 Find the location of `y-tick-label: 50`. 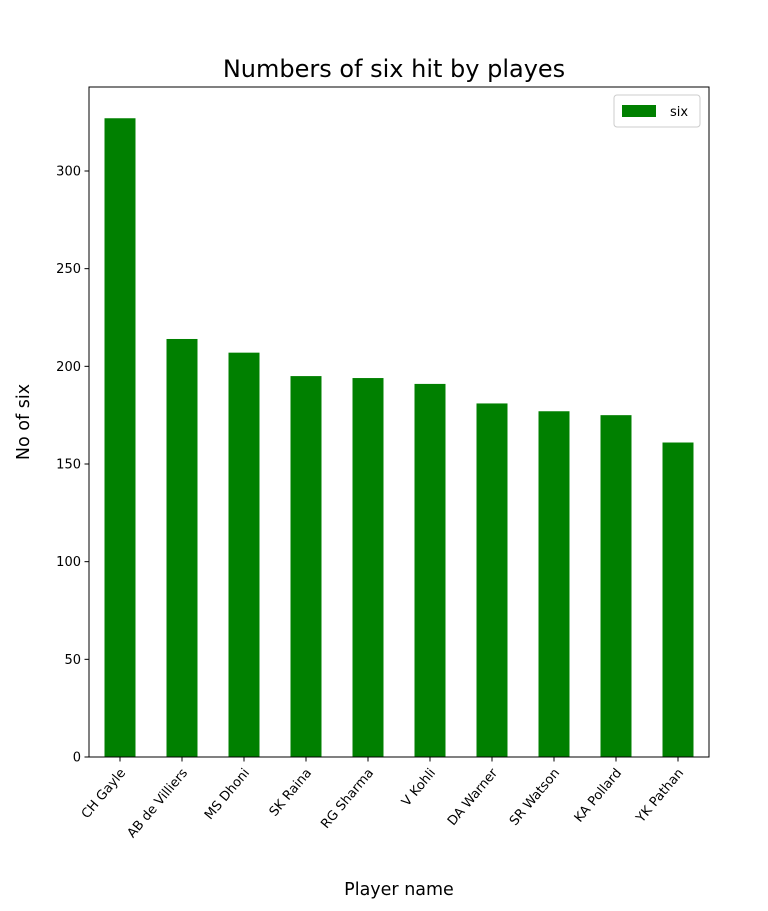

y-tick-label: 50 is located at coordinates (72, 660).